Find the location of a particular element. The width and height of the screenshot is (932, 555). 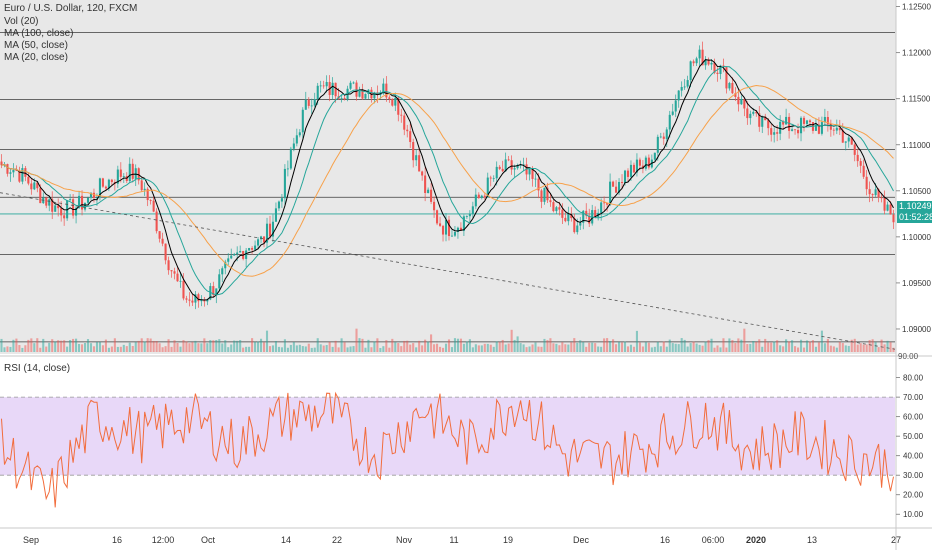

rsi-legend: RSI (14, close) is located at coordinates (37, 368).